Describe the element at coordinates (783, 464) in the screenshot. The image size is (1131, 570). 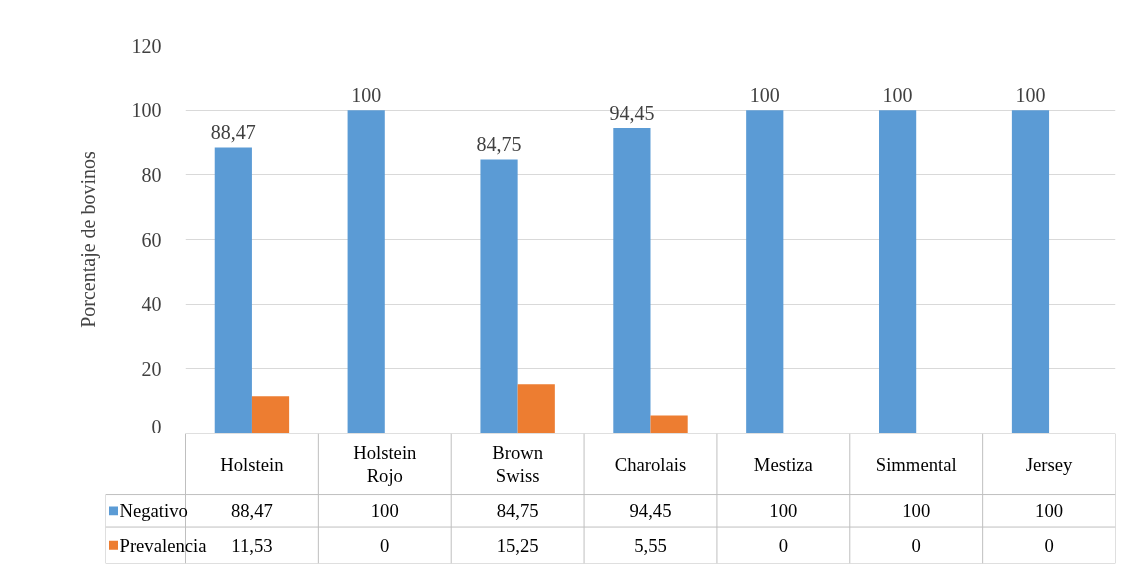
I see `x-tick-label: Mestiza` at that location.